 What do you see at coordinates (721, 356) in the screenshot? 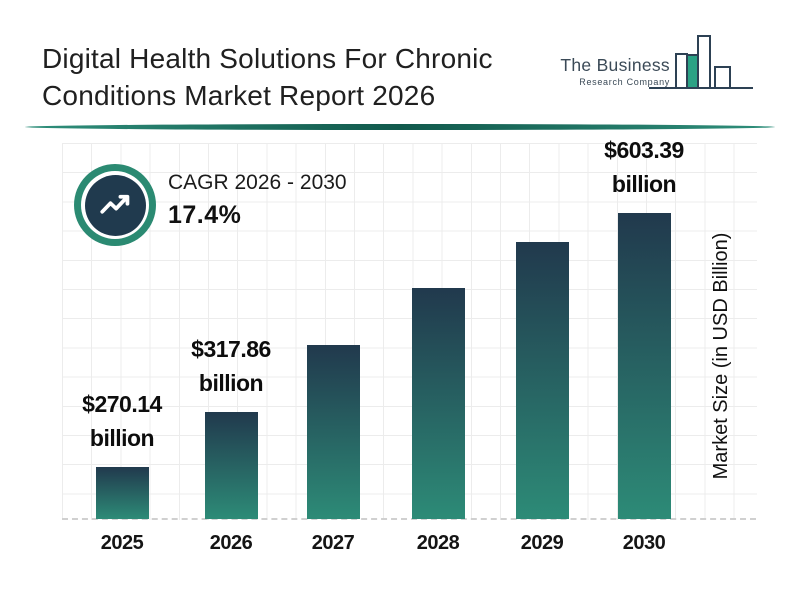
I see `y-axis-label: Market Size (in USD Billion)` at bounding box center [721, 356].